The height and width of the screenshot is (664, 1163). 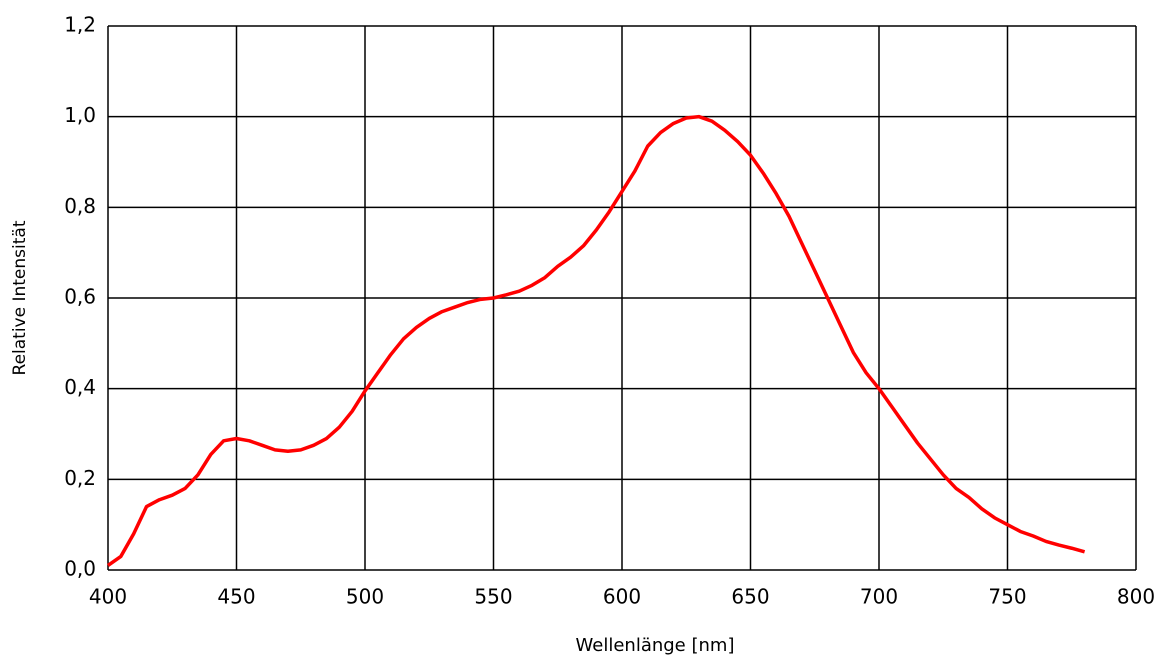 What do you see at coordinates (80, 25) in the screenshot?
I see `y-tick-label: 1,2` at bounding box center [80, 25].